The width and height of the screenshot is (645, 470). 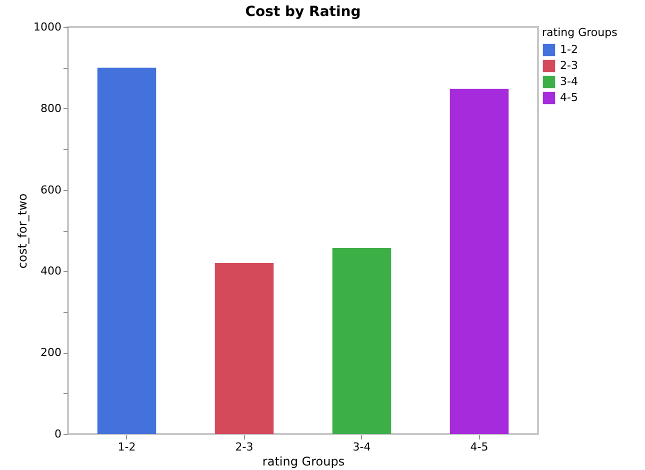 What do you see at coordinates (48, 27) in the screenshot?
I see `y-tick-label: 1000` at bounding box center [48, 27].